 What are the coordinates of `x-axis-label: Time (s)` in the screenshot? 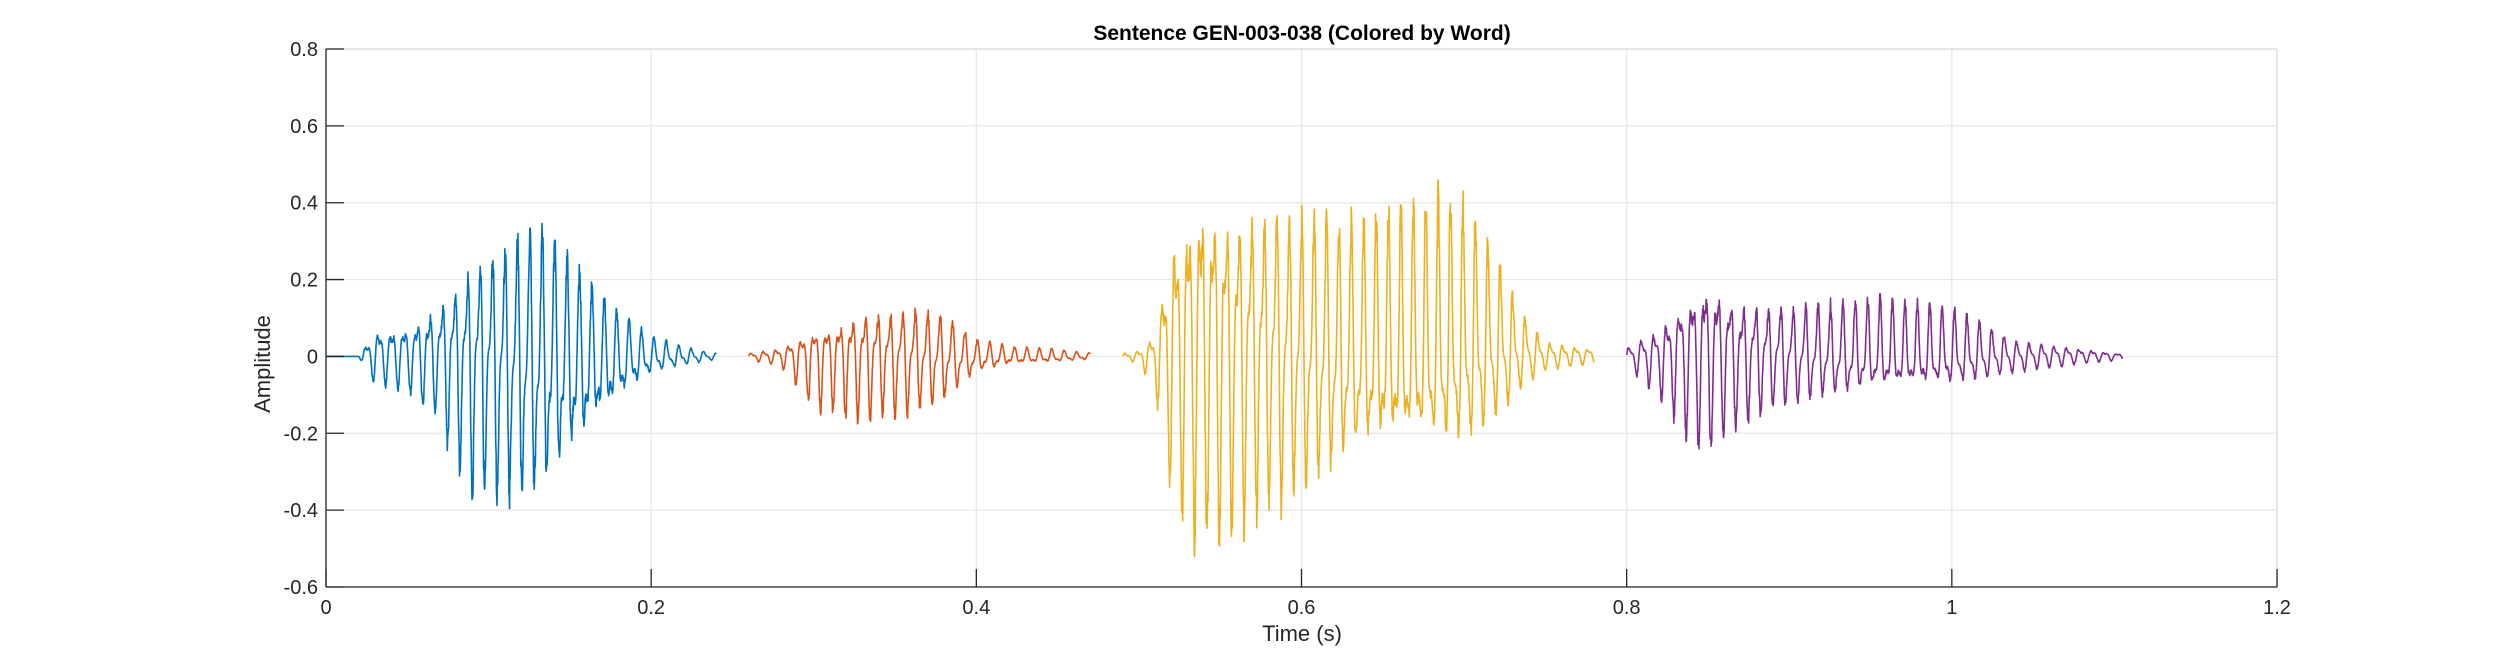 It's located at (1302, 633).